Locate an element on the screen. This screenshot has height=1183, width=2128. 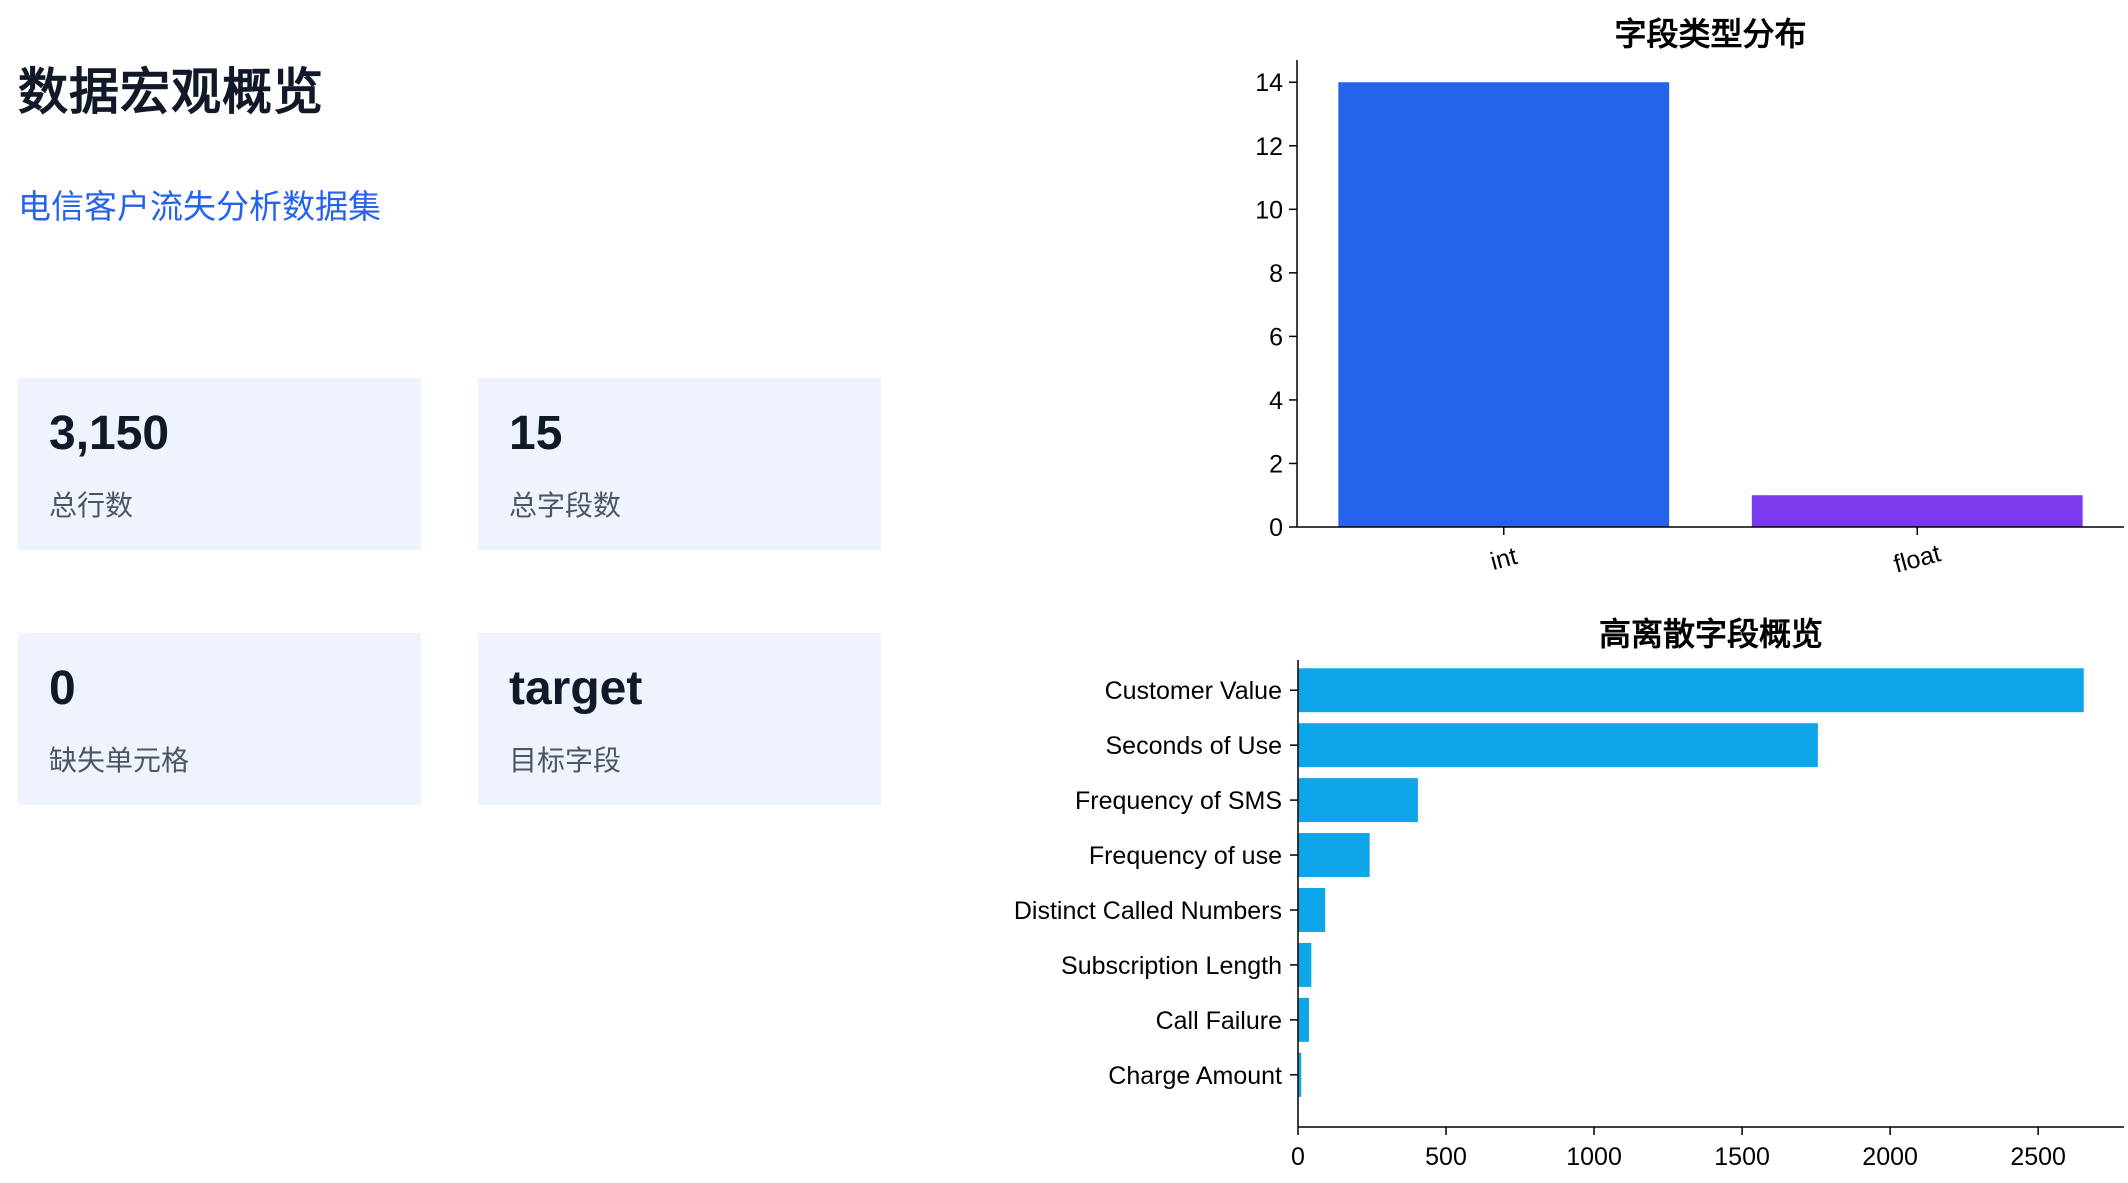
chart-title: 高离散字段概览 is located at coordinates (1711, 634).